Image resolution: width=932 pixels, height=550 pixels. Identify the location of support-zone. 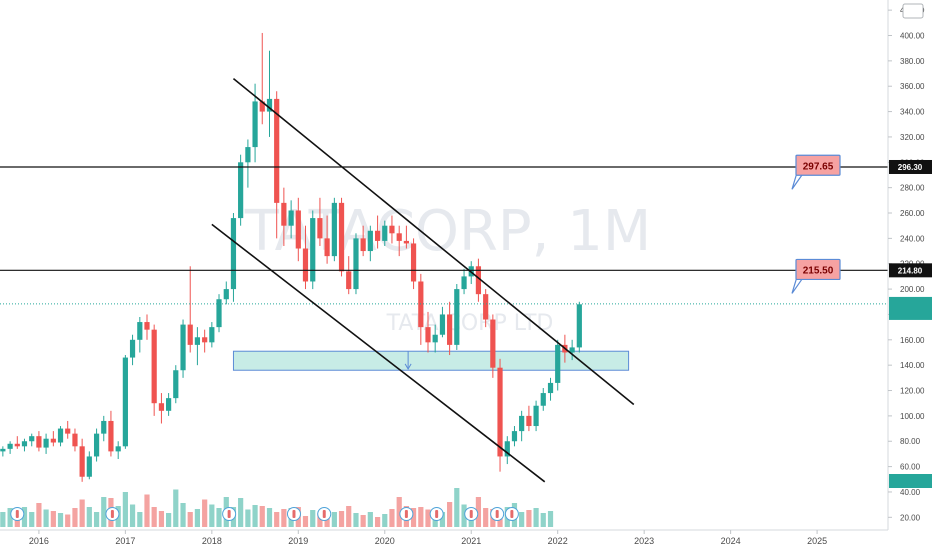
(431, 360).